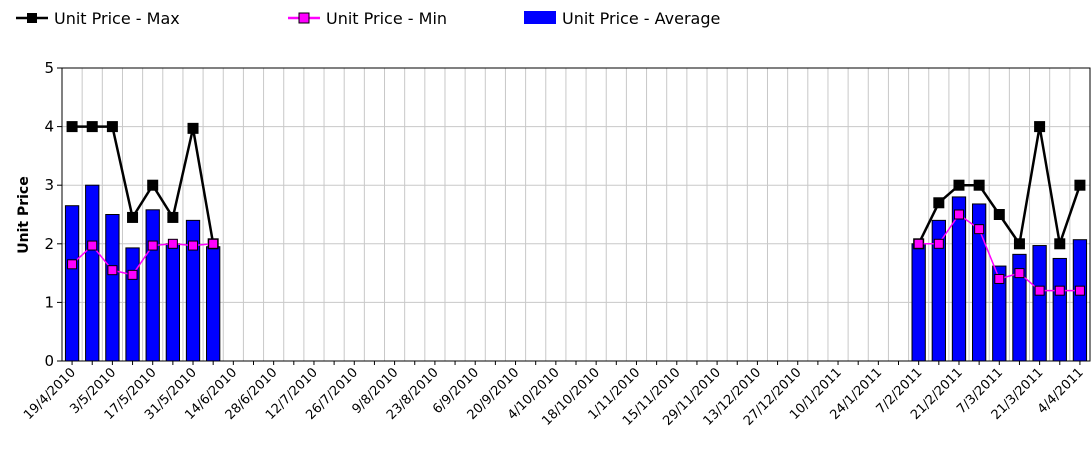  I want to click on legend-swatch, so click(540, 17).